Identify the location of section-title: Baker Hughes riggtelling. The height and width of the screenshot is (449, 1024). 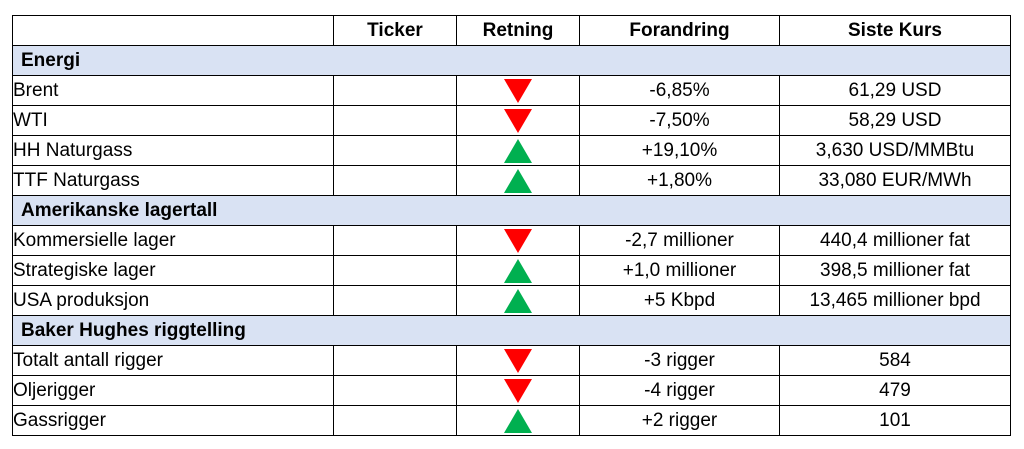
(511, 330).